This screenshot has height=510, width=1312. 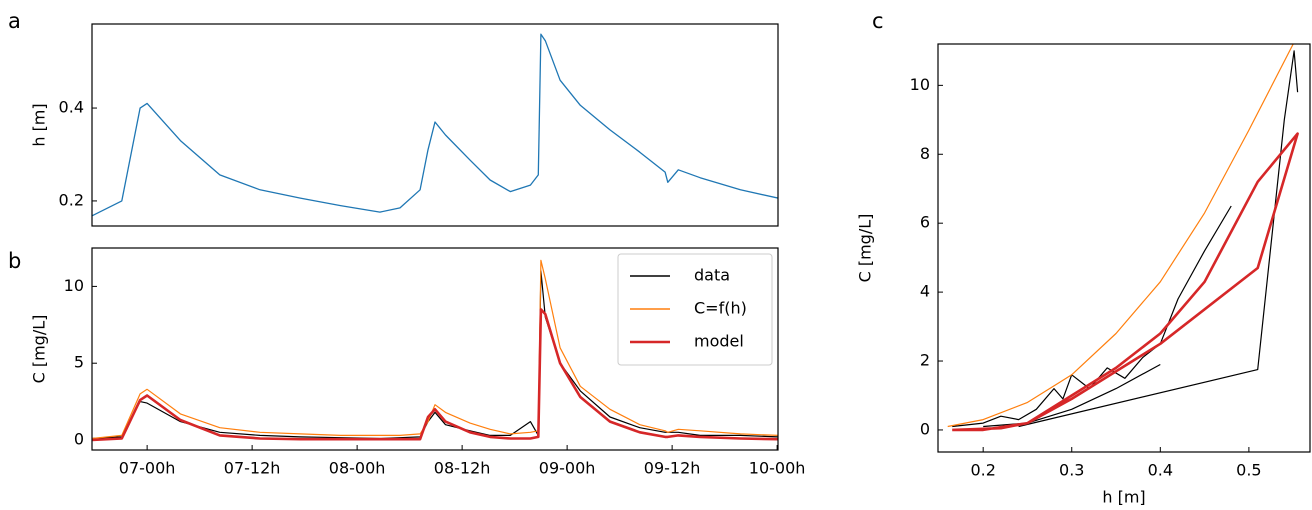 What do you see at coordinates (719, 341) in the screenshot?
I see `legend-label: model` at bounding box center [719, 341].